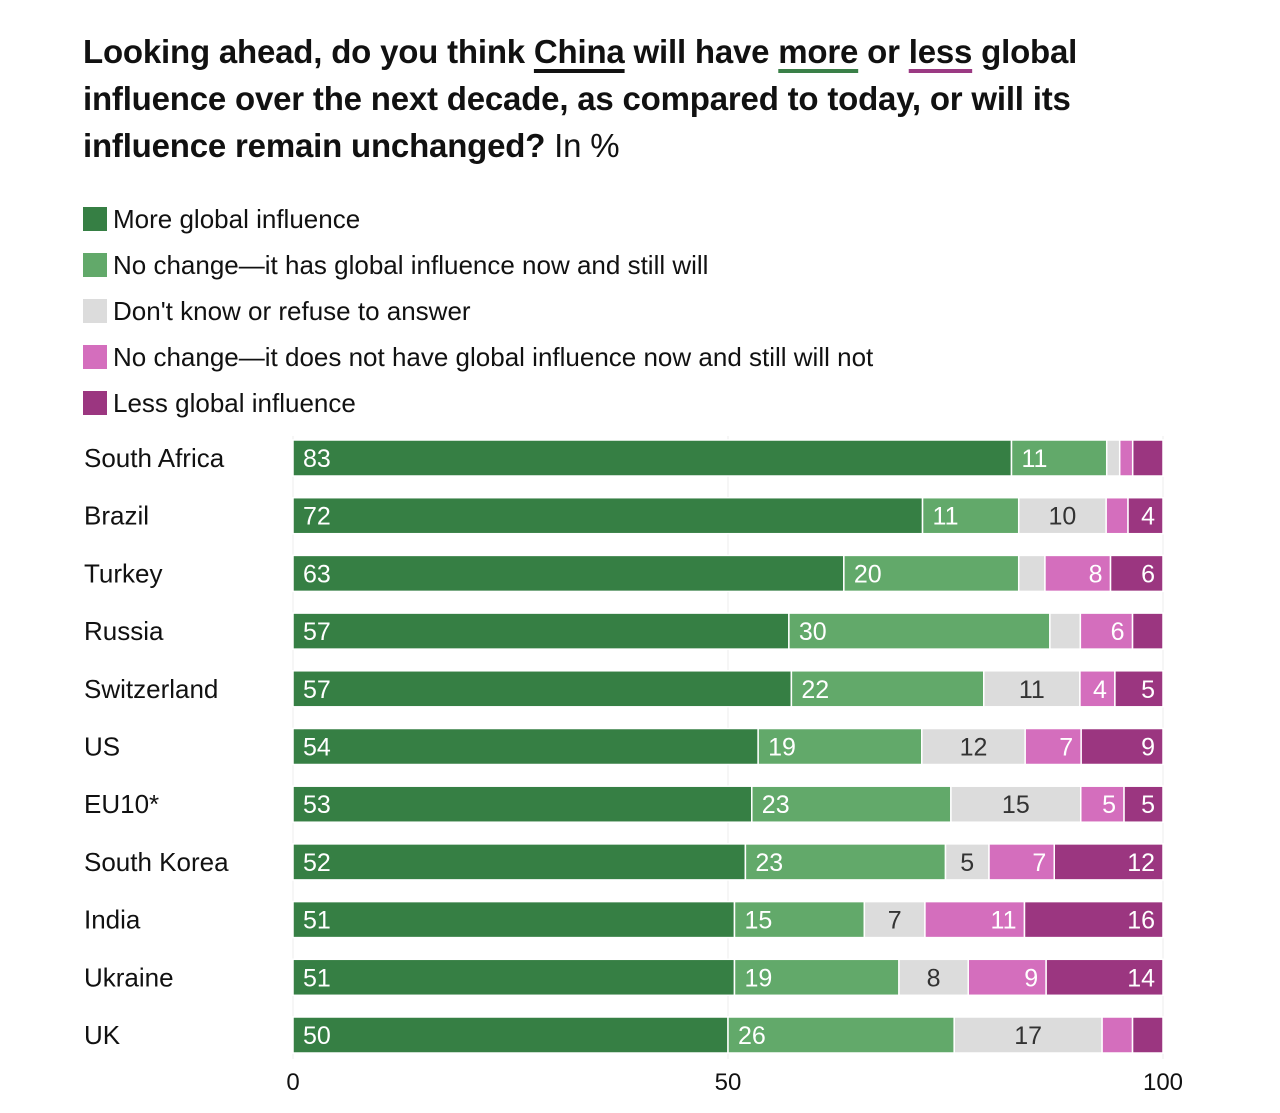  I want to click on bar-us-dont-know, so click(973, 746).